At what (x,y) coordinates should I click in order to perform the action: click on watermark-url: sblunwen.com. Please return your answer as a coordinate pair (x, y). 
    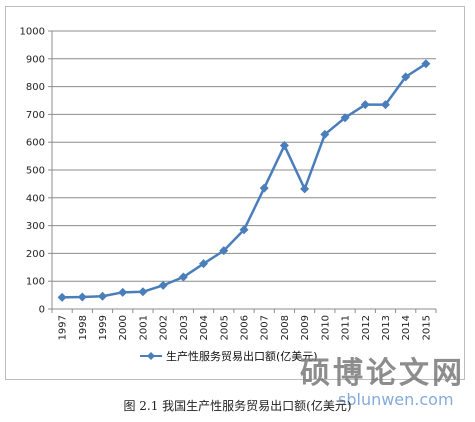
    Looking at the image, I should click on (396, 399).